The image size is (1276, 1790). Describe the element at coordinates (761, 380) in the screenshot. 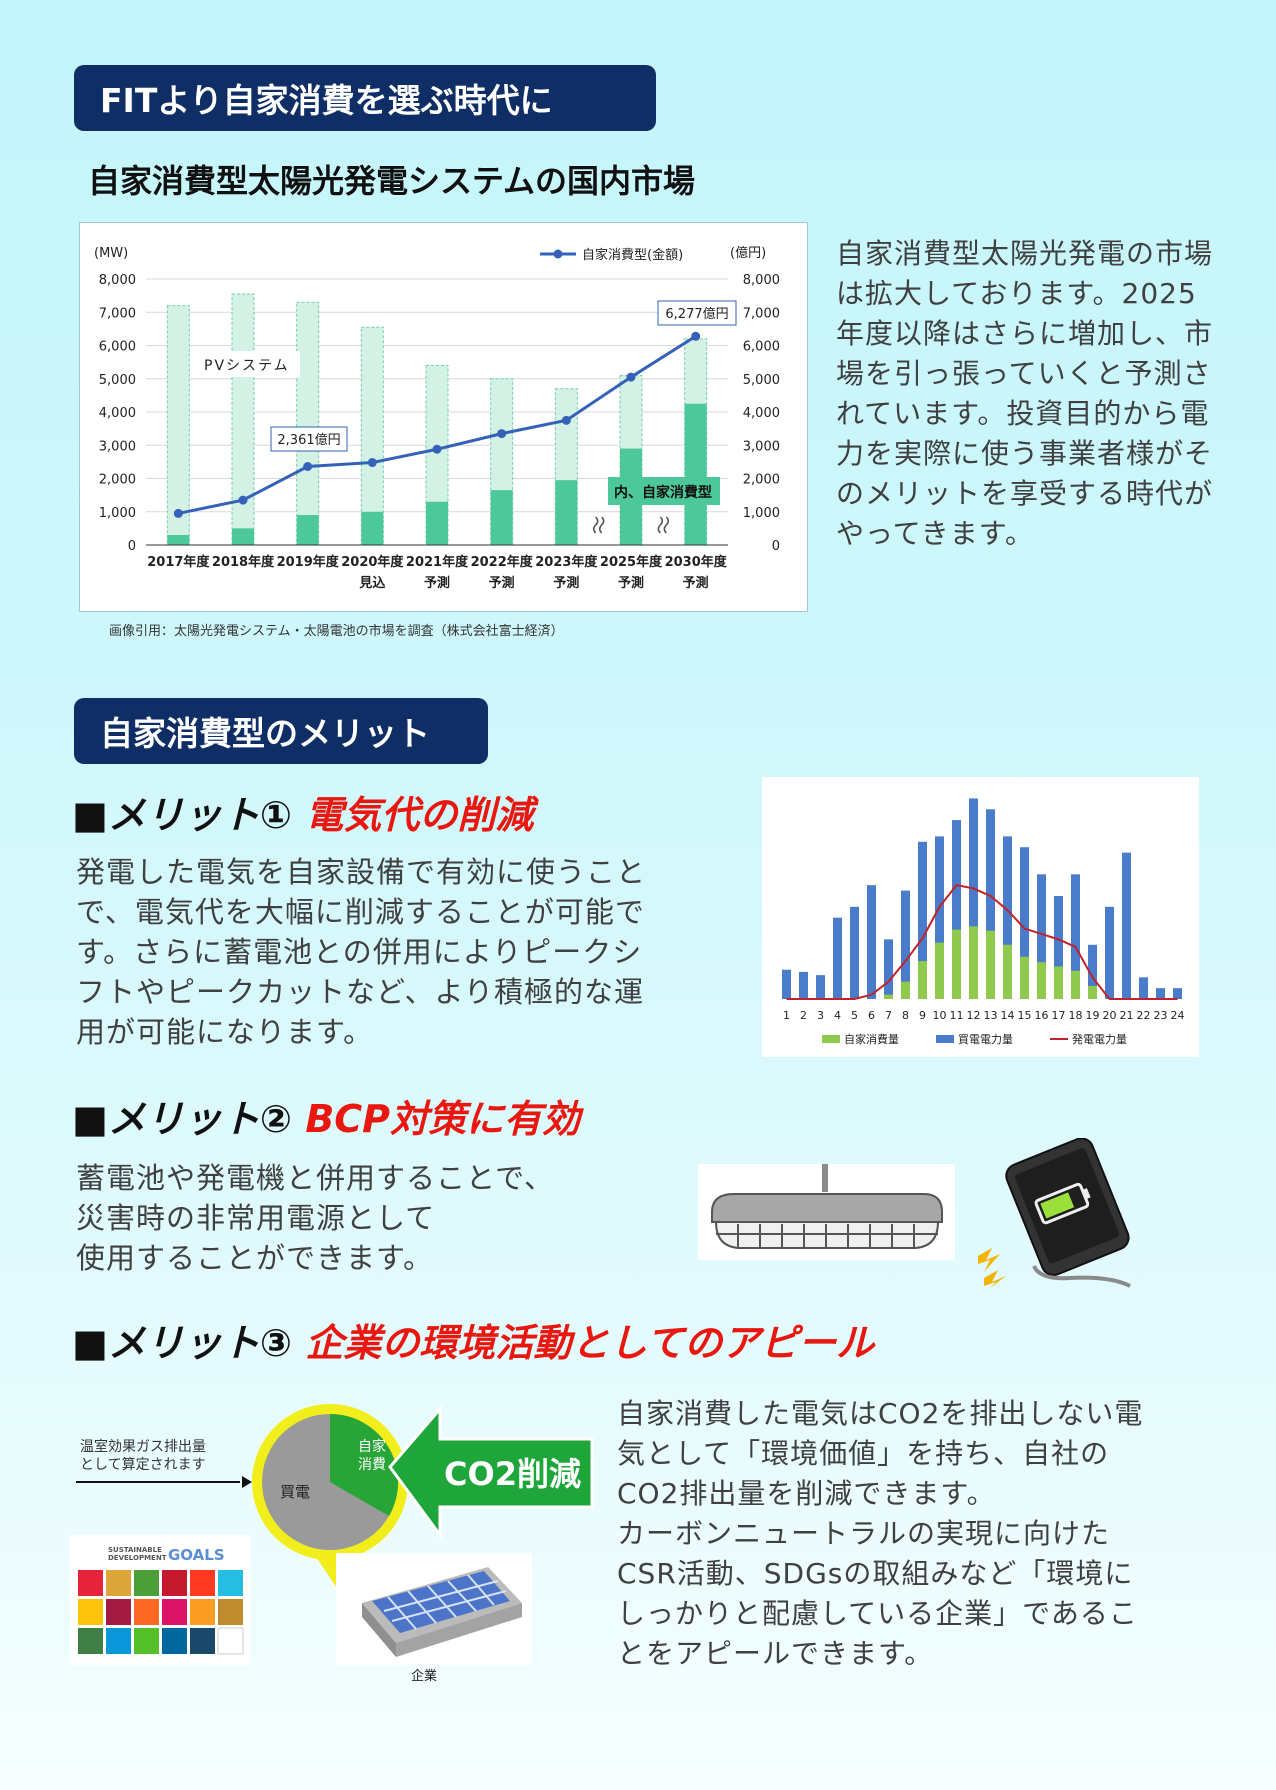

I see `y-tick-right: 5,000` at that location.